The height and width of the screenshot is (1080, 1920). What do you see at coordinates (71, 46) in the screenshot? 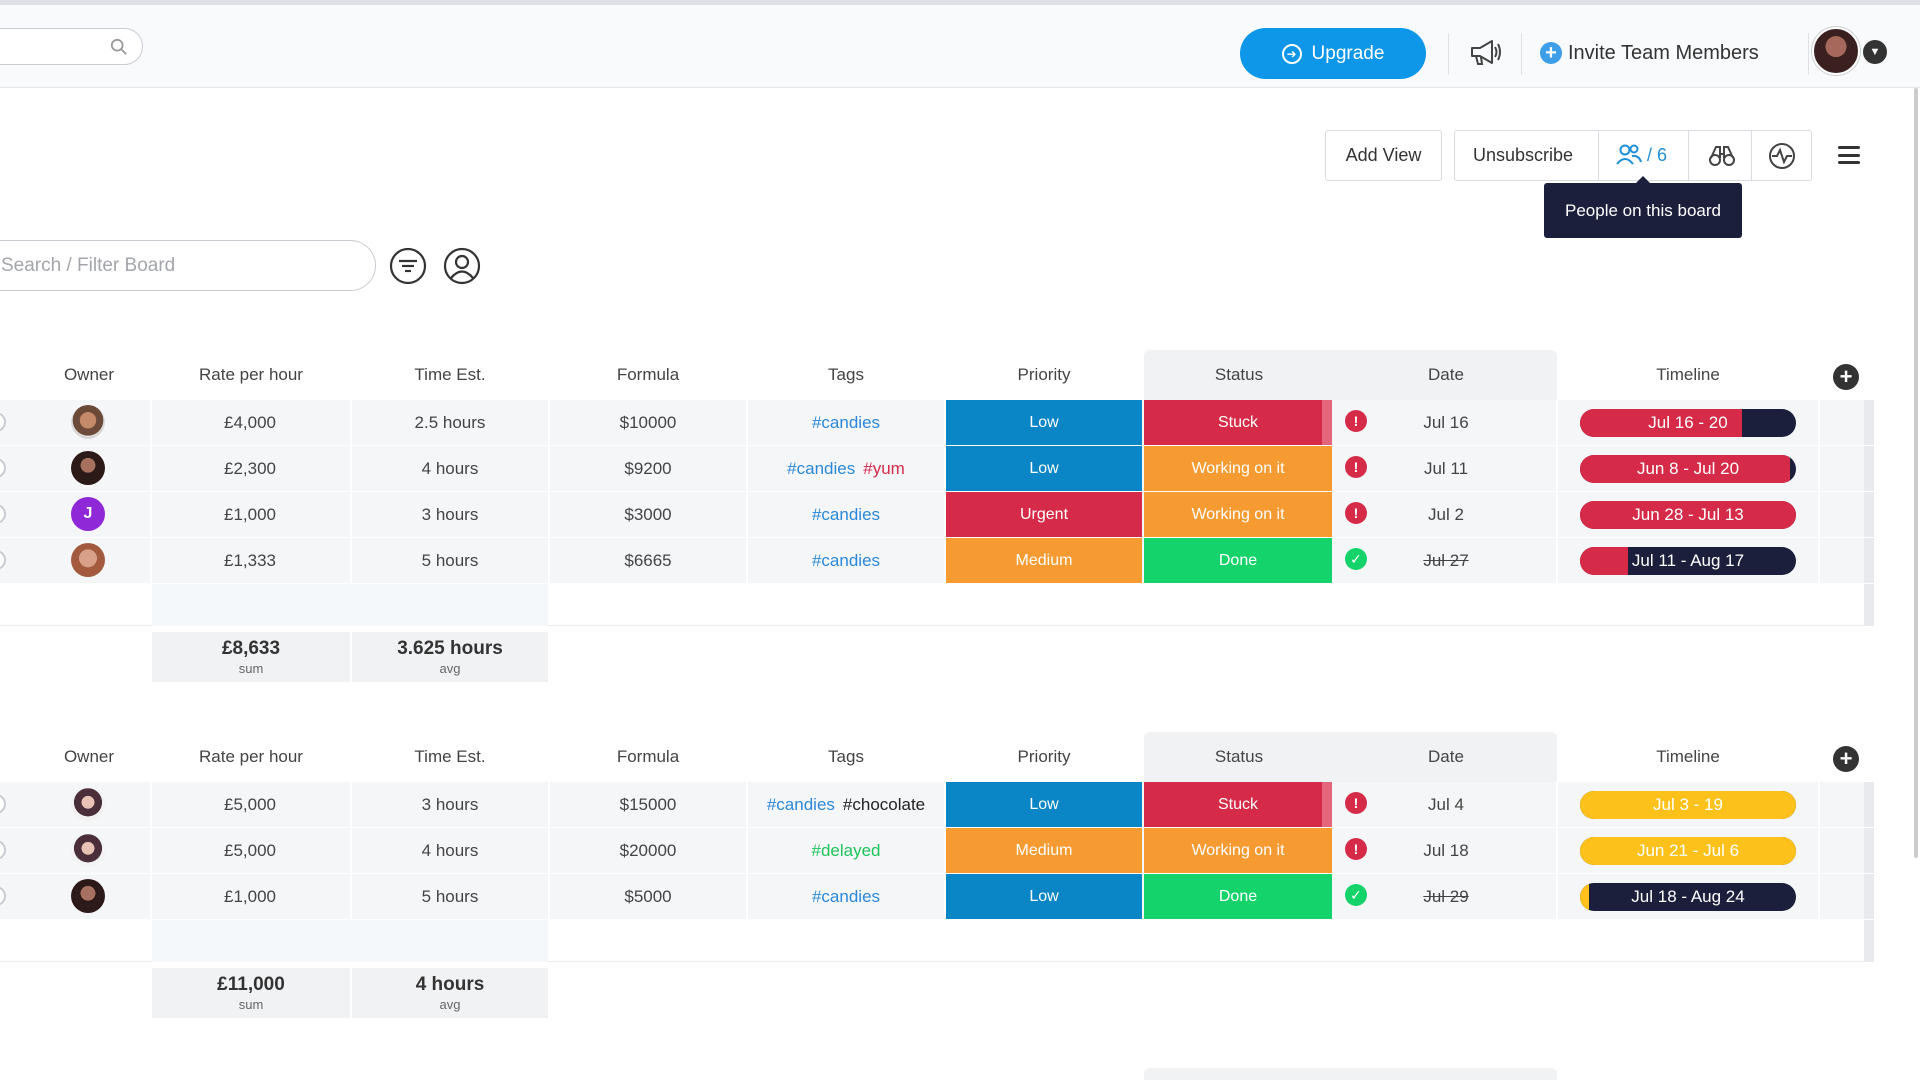
I see `global-search-input` at bounding box center [71, 46].